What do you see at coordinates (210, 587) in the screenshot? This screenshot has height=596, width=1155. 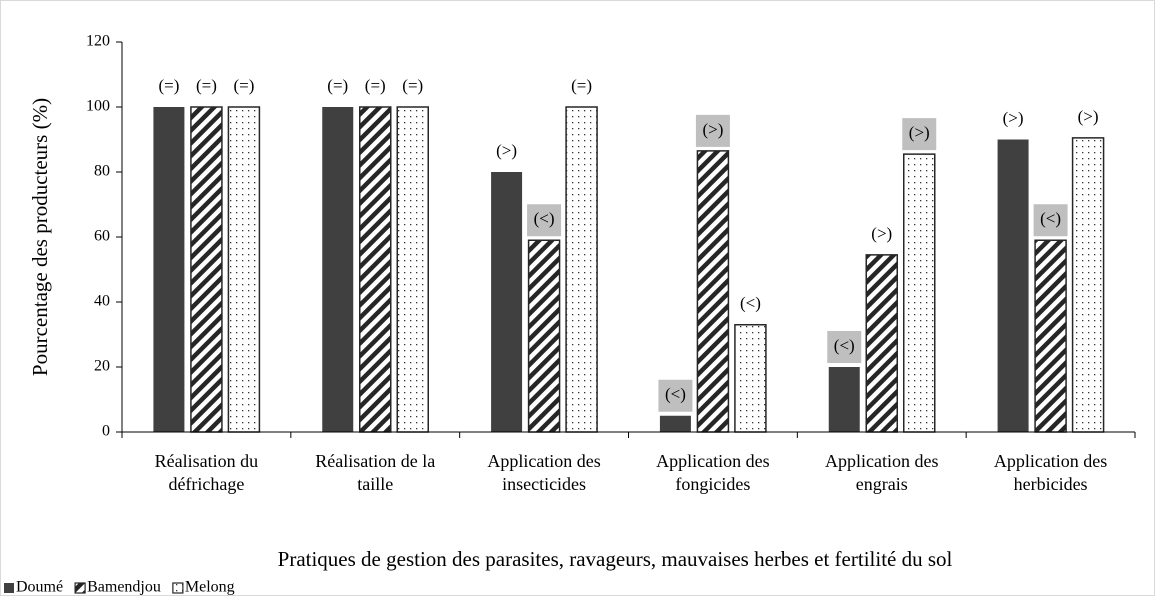 I see `legend-label: Melong` at bounding box center [210, 587].